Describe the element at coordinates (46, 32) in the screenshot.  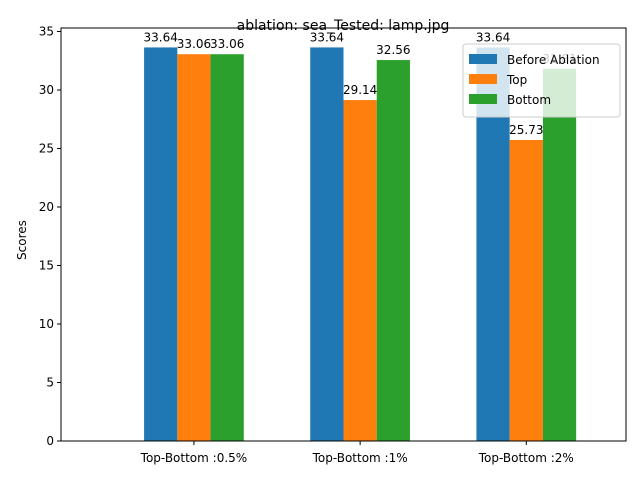
I see `y-tick-label: 35` at that location.